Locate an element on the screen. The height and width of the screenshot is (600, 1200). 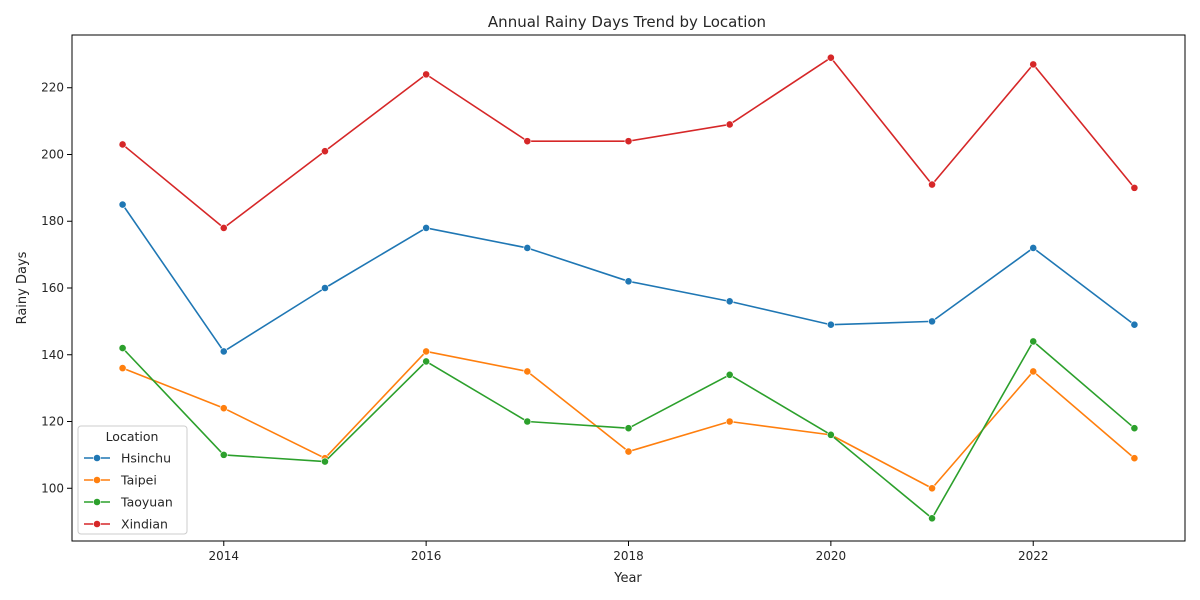
legend-title: Location is located at coordinates (132, 436).